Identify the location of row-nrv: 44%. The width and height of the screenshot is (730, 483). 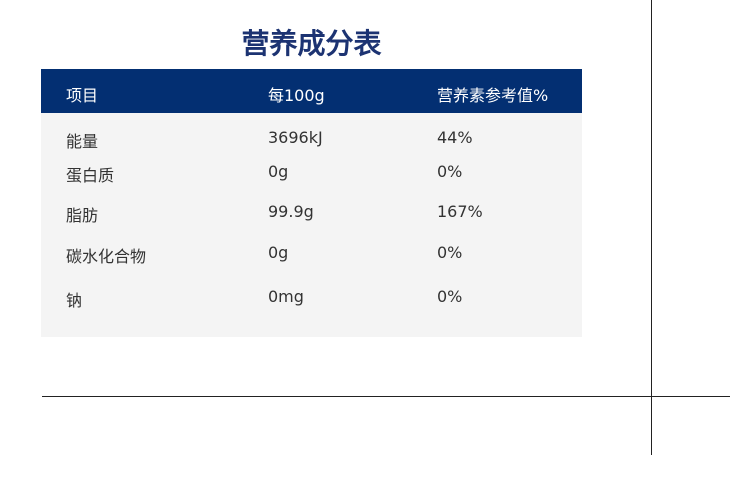
(455, 137).